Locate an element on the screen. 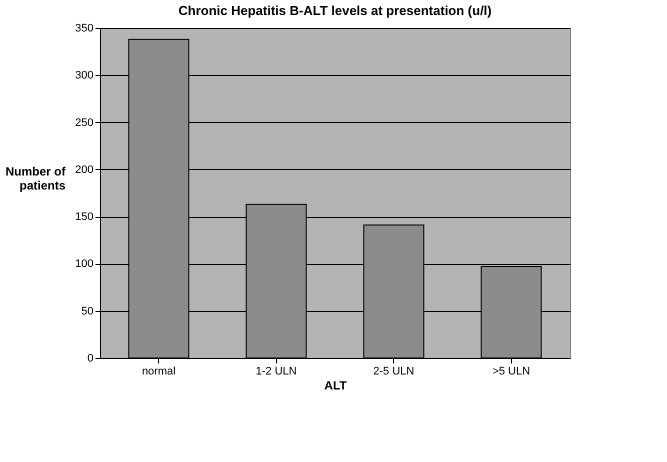 The image size is (667, 462). x-tick-label: 2-5 ULN is located at coordinates (393, 372).